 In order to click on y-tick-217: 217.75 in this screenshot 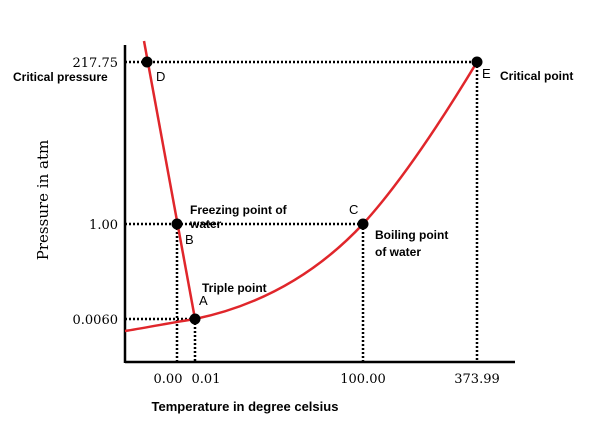, I will do `click(96, 63)`.